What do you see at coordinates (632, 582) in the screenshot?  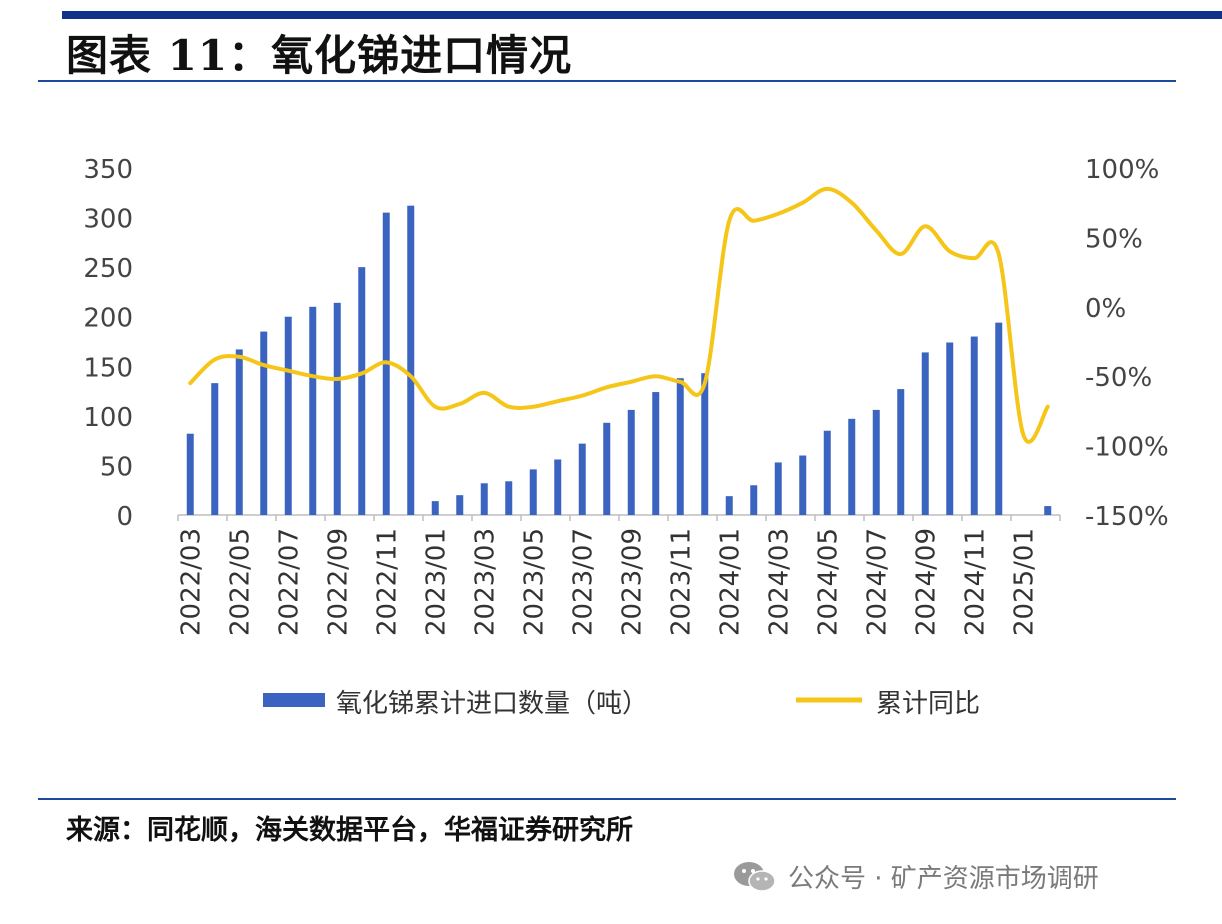 I see `x-tick-label: 2023/09` at bounding box center [632, 582].